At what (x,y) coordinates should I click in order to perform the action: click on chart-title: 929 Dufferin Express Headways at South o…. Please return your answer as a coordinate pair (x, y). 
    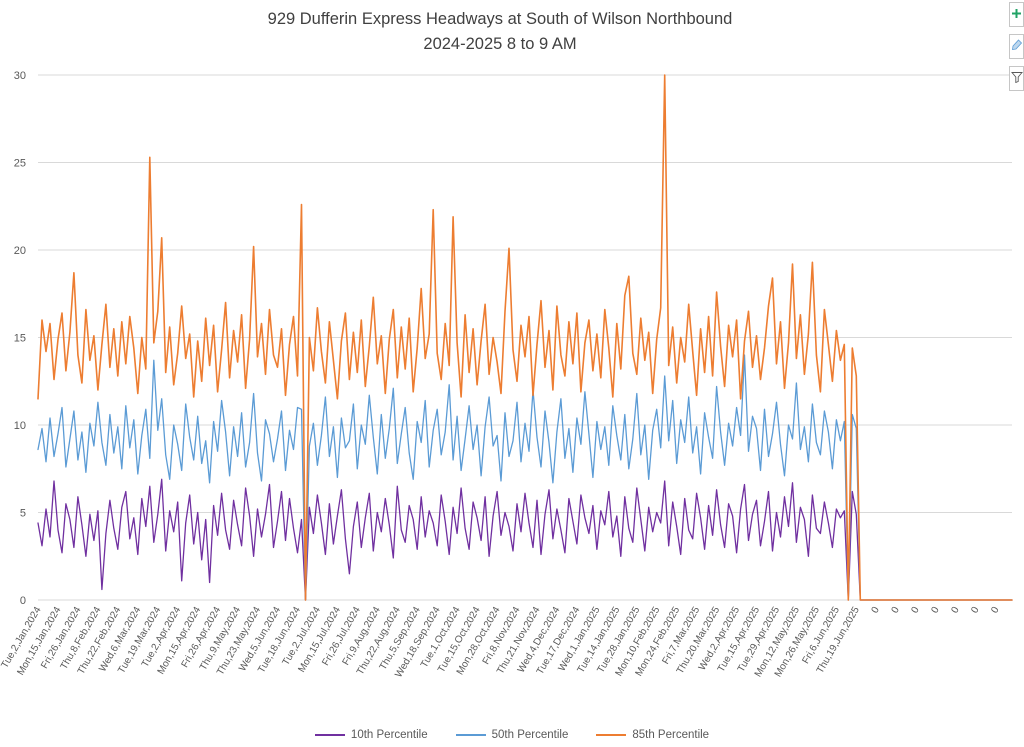
    Looking at the image, I should click on (500, 32).